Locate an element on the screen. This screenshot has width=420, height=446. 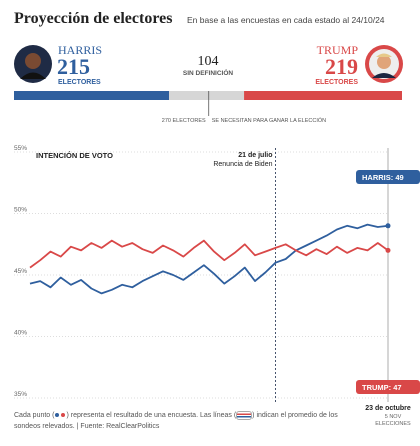
end-label: TRUMP: 47 is located at coordinates (382, 387).